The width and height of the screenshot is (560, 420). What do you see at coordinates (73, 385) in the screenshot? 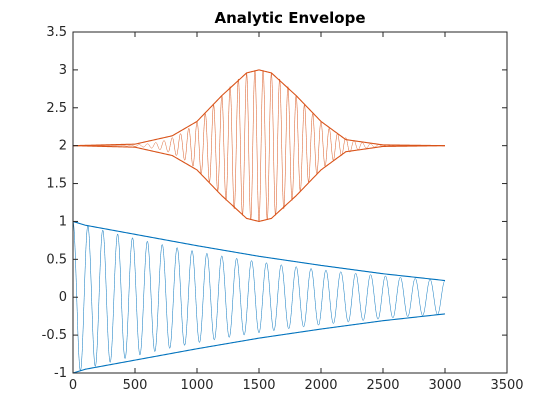
I see `x-tick-label: 0` at bounding box center [73, 385].